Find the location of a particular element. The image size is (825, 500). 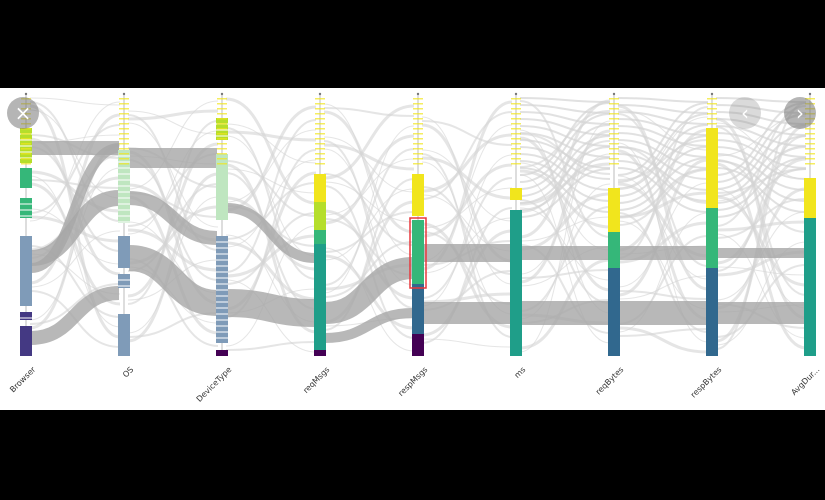

close-icon: × is located at coordinates (23, 113).